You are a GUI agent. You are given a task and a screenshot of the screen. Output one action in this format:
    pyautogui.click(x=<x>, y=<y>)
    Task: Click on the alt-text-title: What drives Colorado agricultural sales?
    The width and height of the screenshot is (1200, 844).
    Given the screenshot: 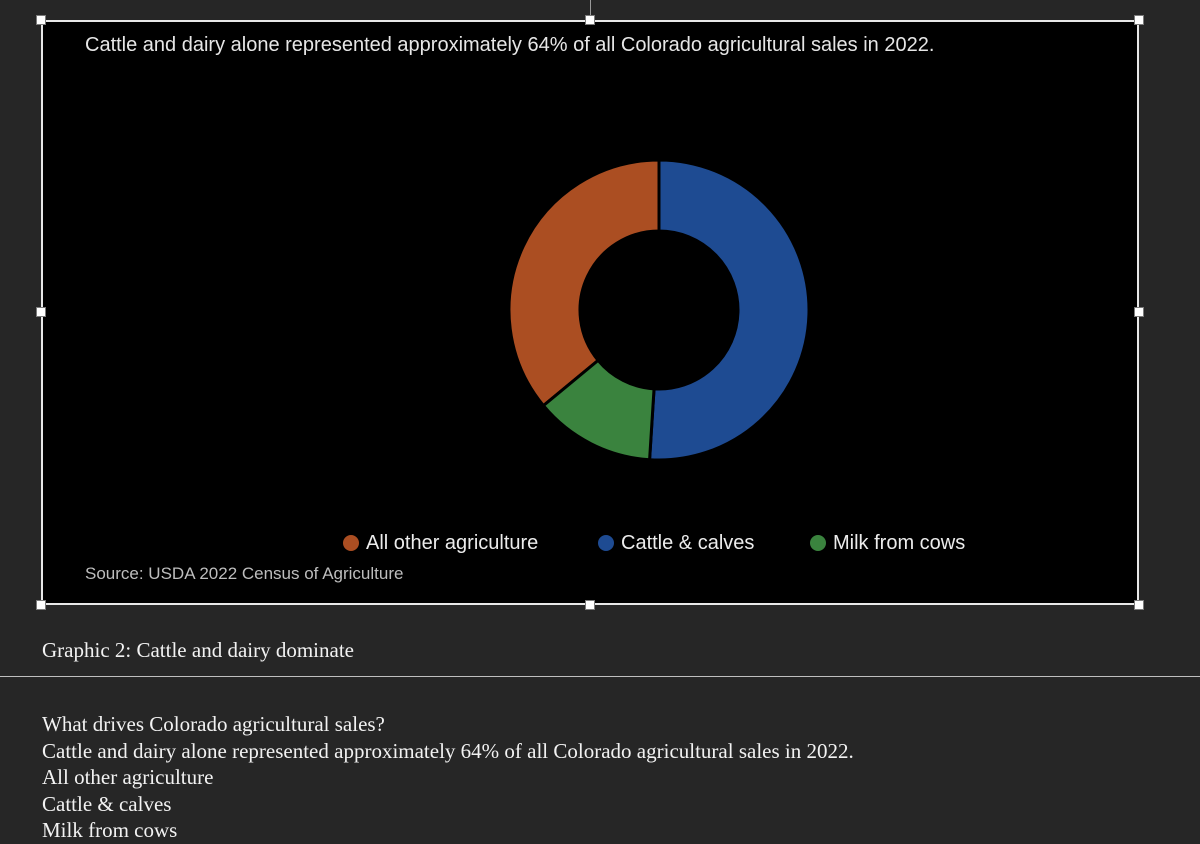 What is the action you would take?
    pyautogui.click(x=213, y=724)
    